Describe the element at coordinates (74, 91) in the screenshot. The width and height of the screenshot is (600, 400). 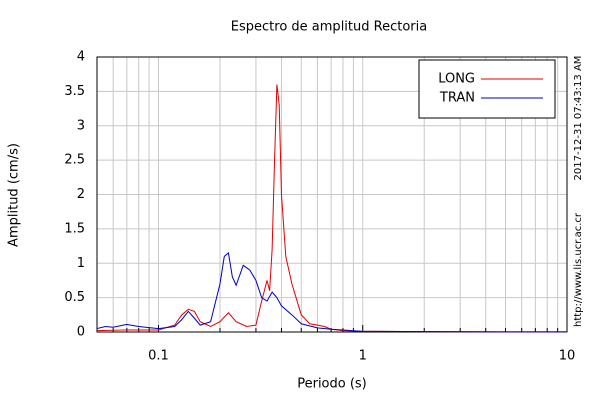
I see `y-tick-label: 3.5` at that location.